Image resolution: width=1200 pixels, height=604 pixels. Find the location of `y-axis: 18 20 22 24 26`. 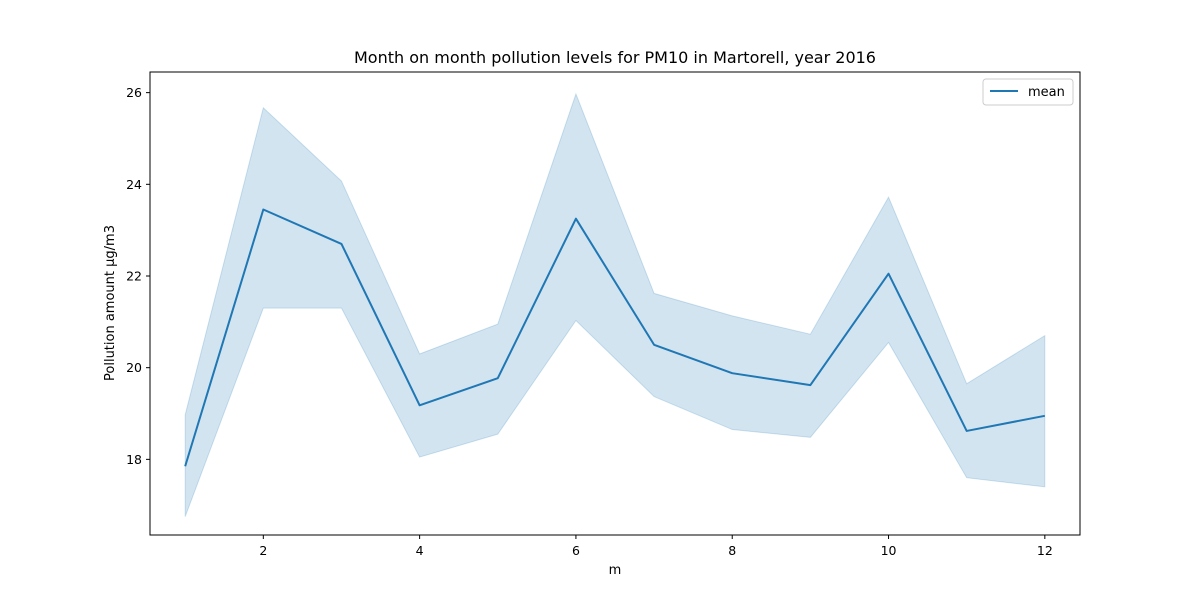

y-axis: 18 20 22 24 26 is located at coordinates (138, 276).